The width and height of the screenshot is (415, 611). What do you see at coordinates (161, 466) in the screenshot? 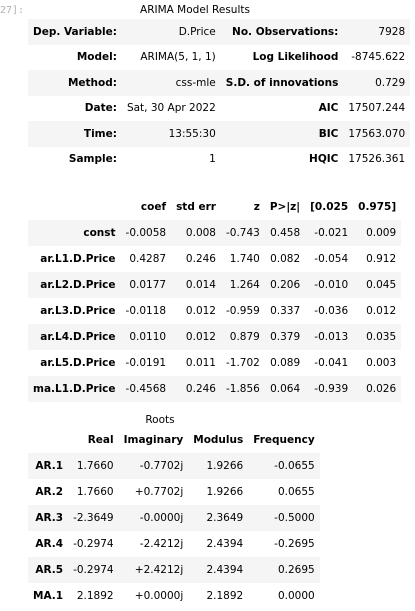
I see `roots-cell: -0.7702j` at bounding box center [161, 466].